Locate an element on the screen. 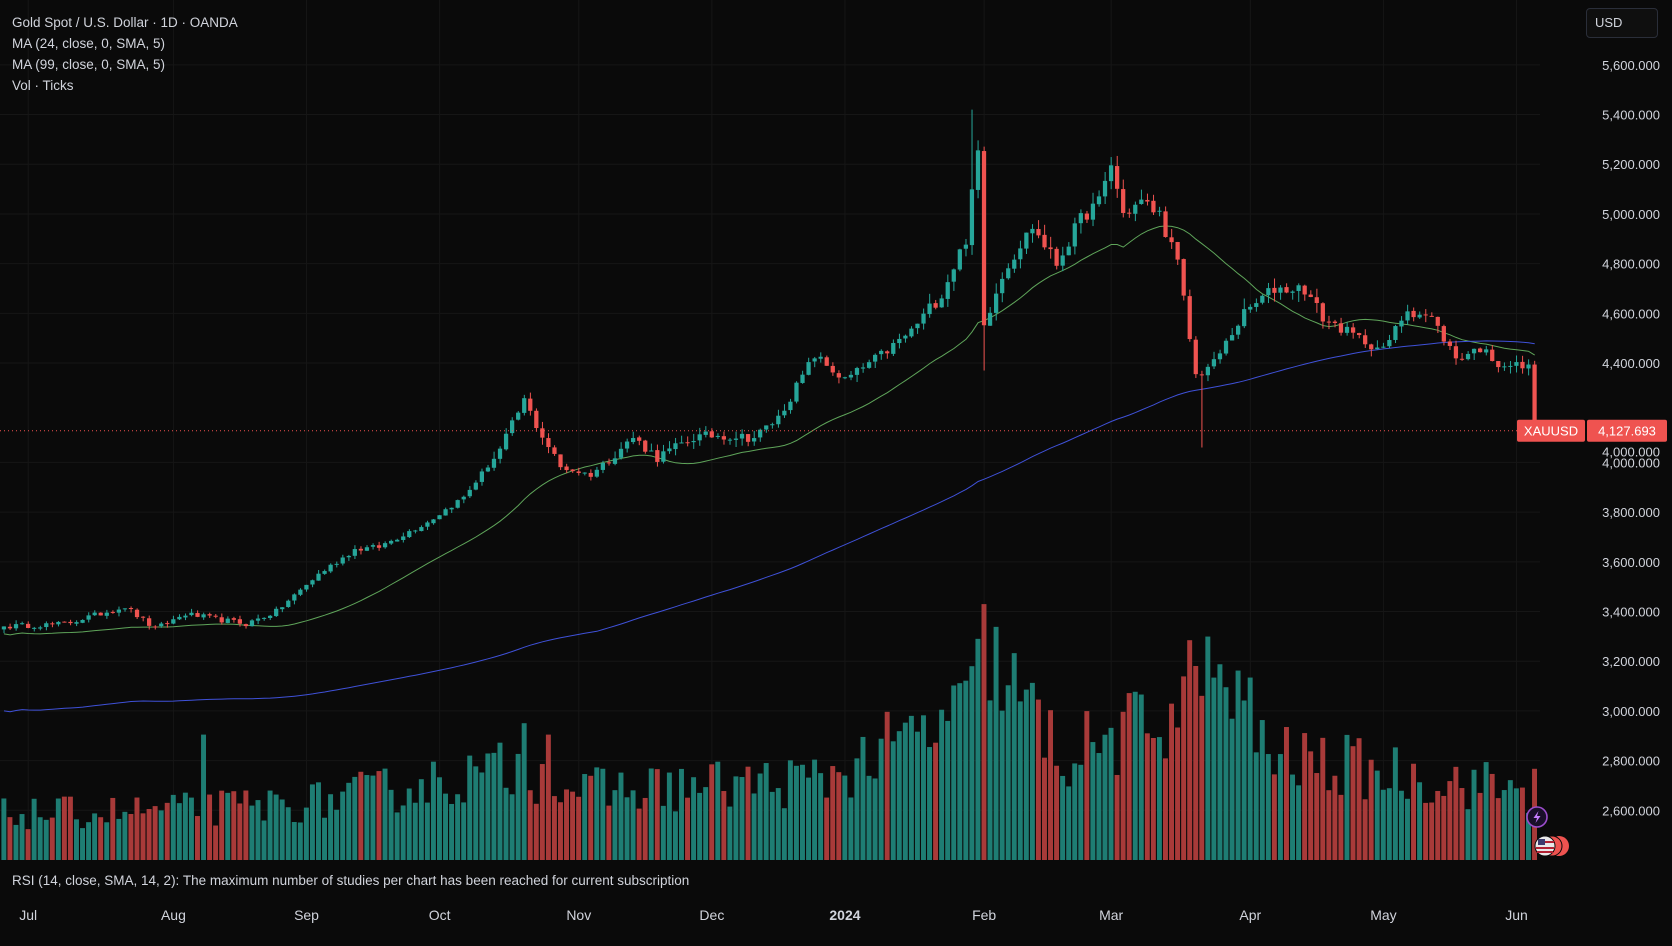 The image size is (1672, 946). ma24-legend: MA (24, close, 0, SMA, 5) is located at coordinates (89, 43).